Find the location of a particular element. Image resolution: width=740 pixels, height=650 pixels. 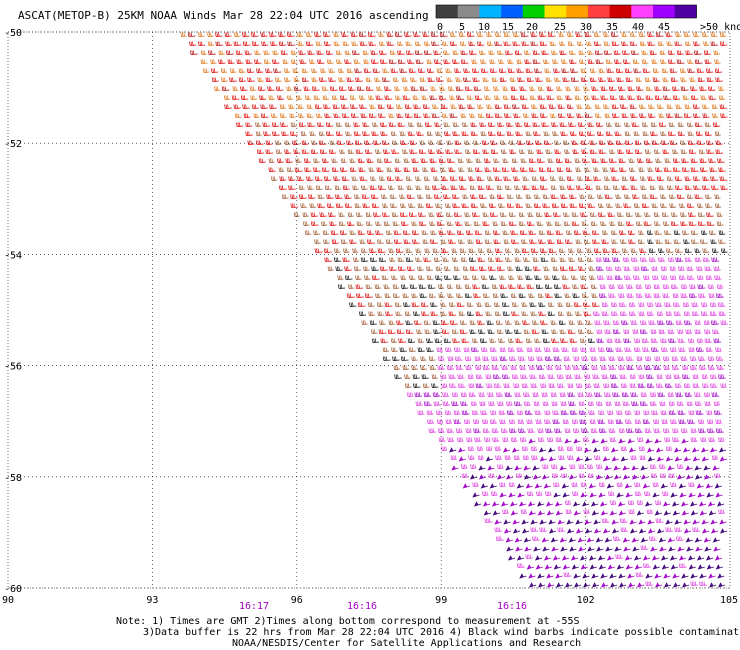

colorbar-label: 5 is located at coordinates (462, 27).